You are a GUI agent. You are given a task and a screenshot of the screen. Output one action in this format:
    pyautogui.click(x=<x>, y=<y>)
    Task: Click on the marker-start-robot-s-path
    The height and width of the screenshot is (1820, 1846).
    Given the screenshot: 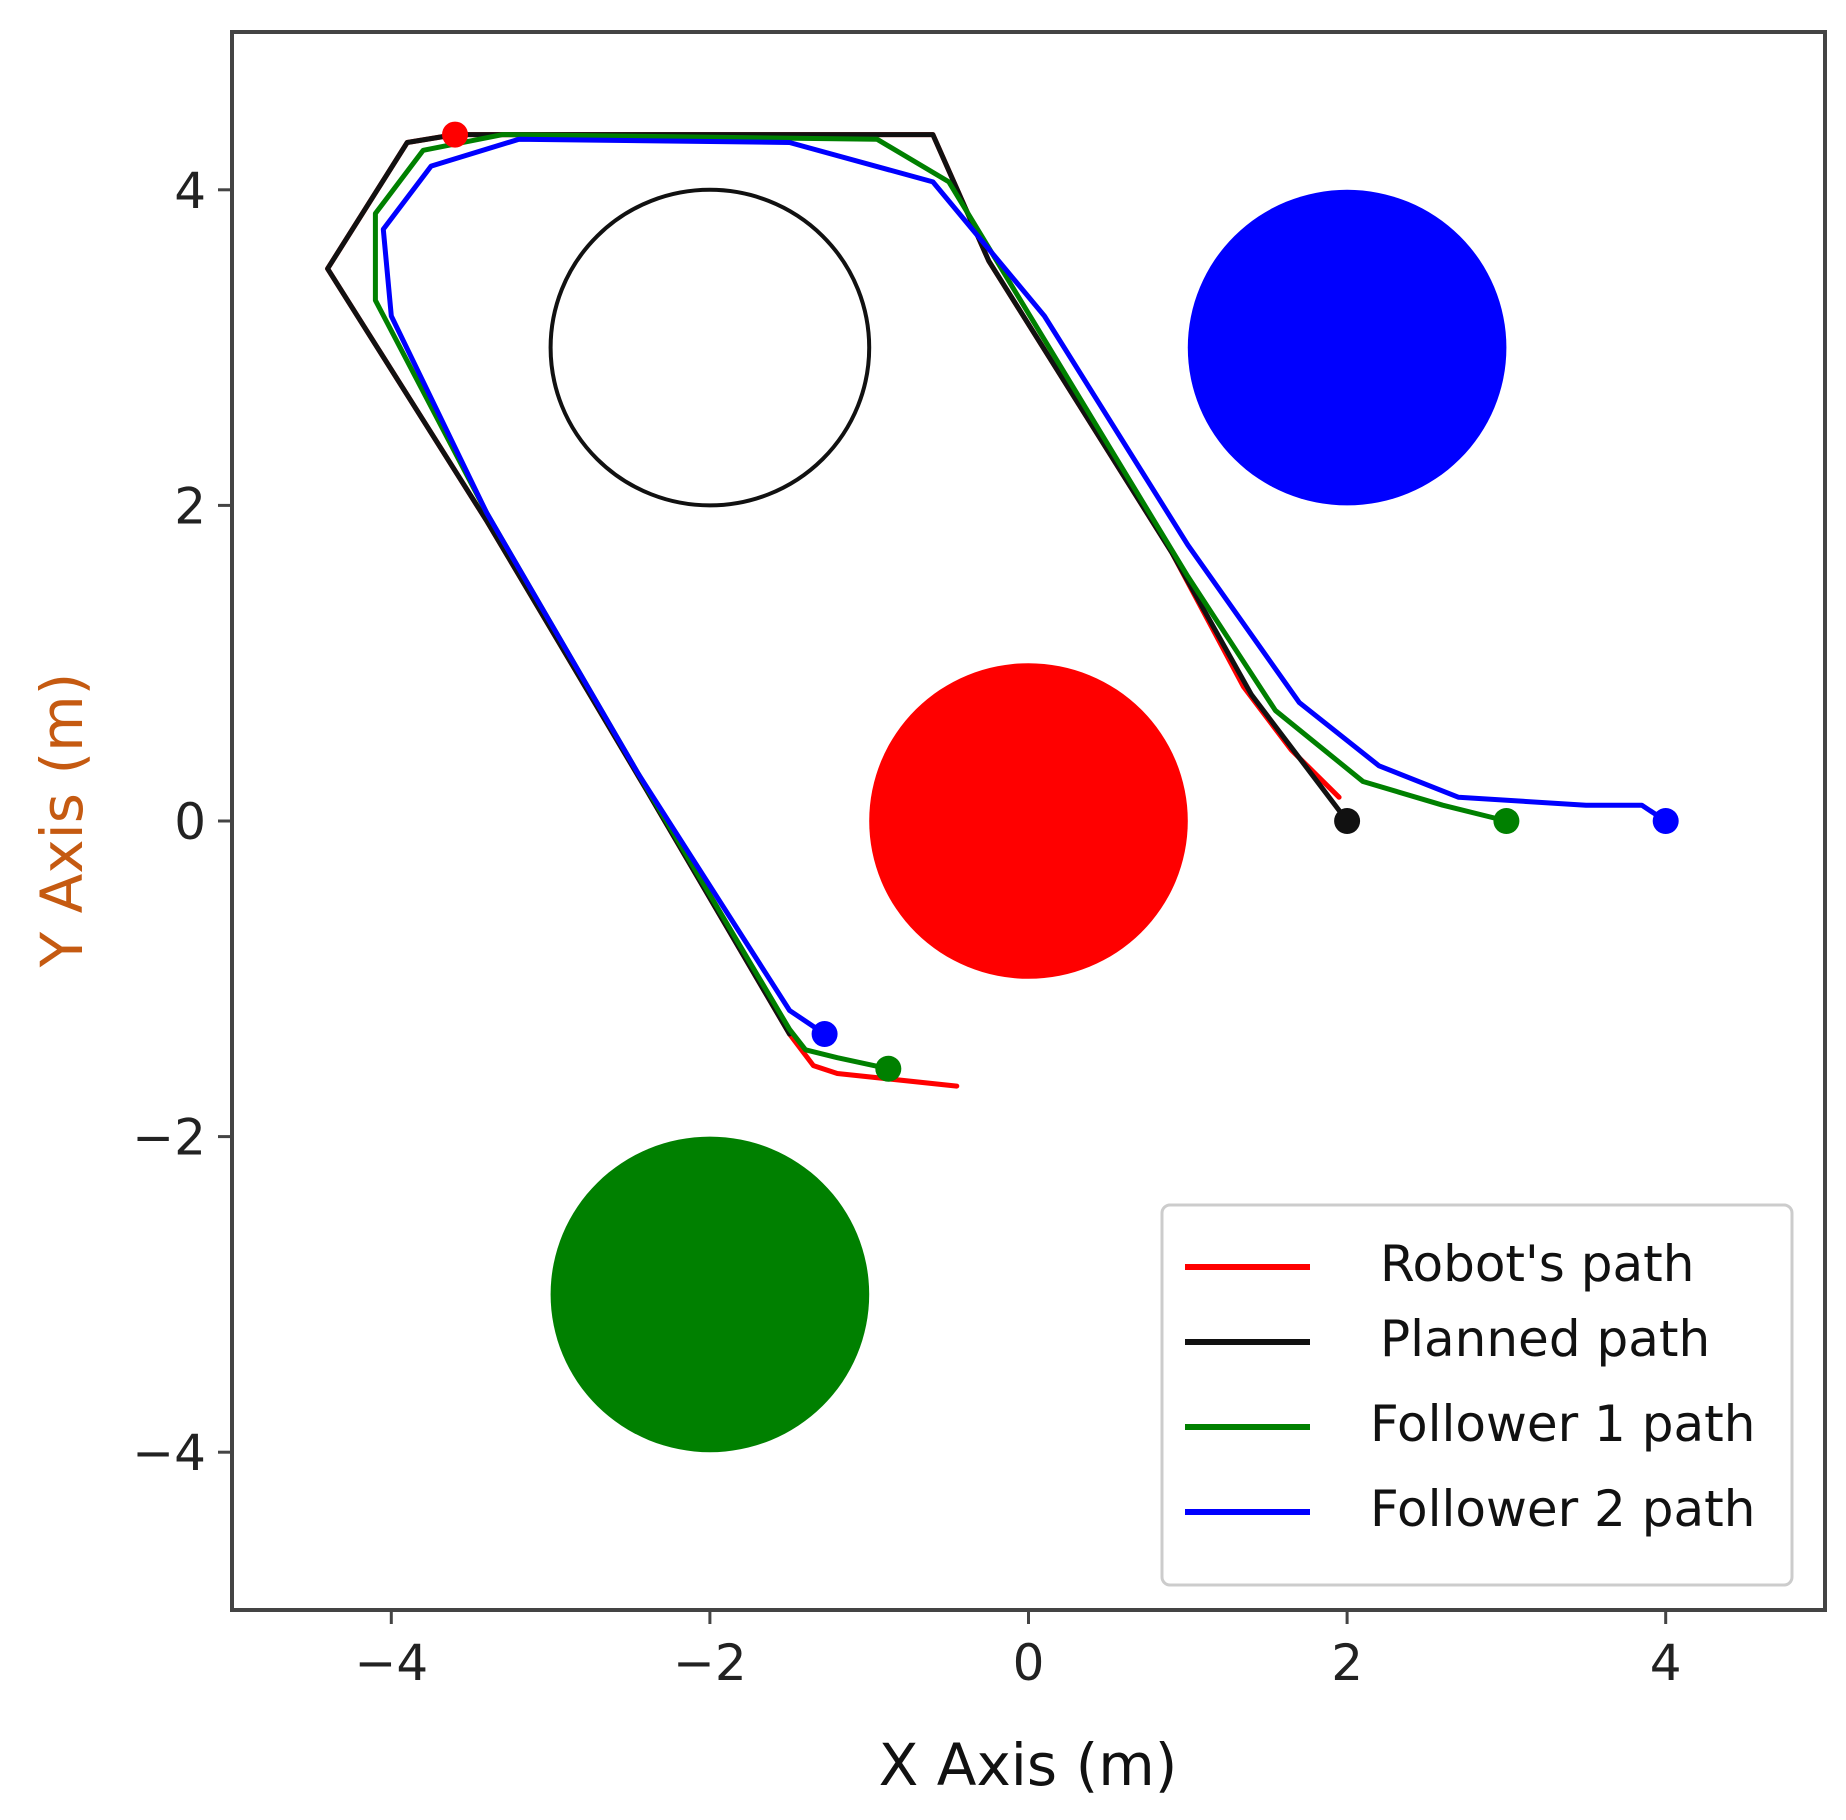 What is the action you would take?
    pyautogui.click(x=455, y=134)
    